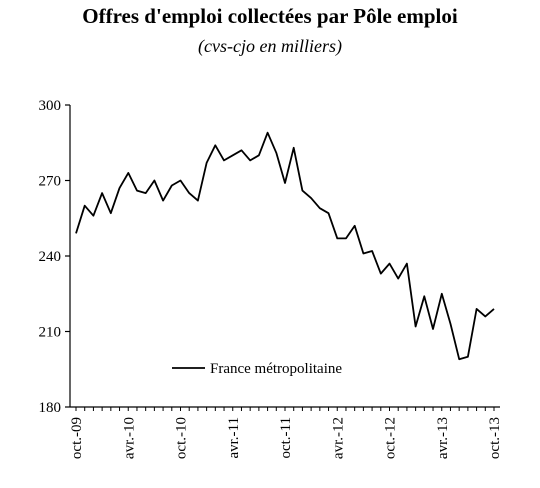 This screenshot has width=540, height=488. Describe the element at coordinates (443, 438) in the screenshot. I see `x-tick-label: avr.-13` at that location.